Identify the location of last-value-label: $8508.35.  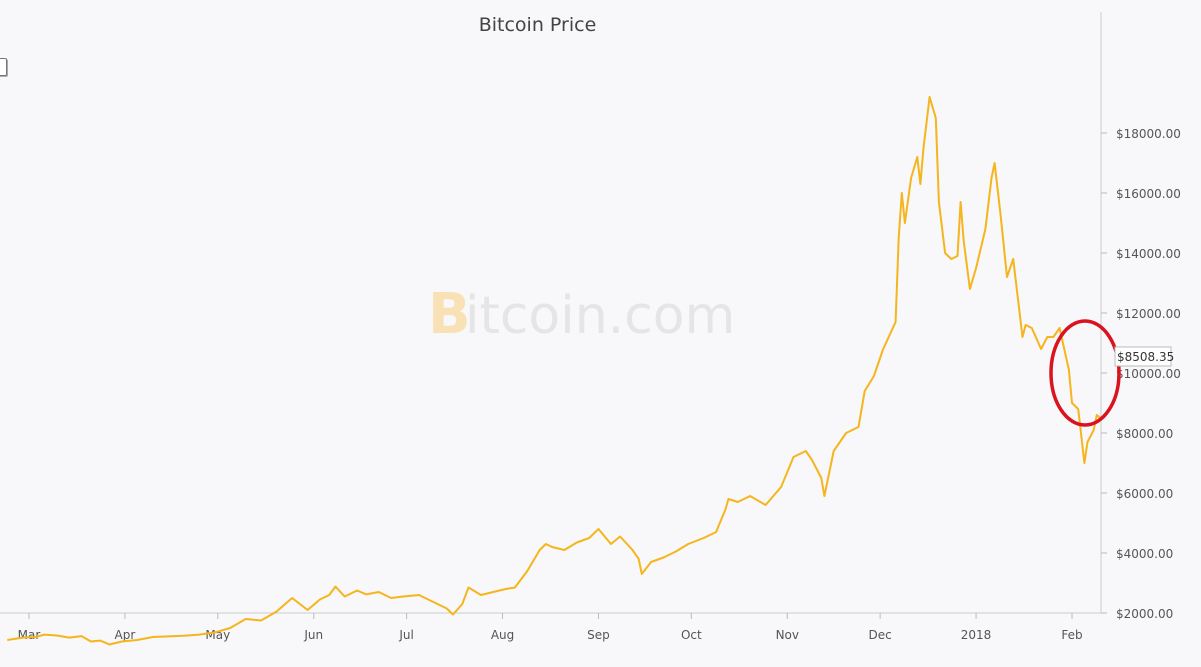
(1145, 357).